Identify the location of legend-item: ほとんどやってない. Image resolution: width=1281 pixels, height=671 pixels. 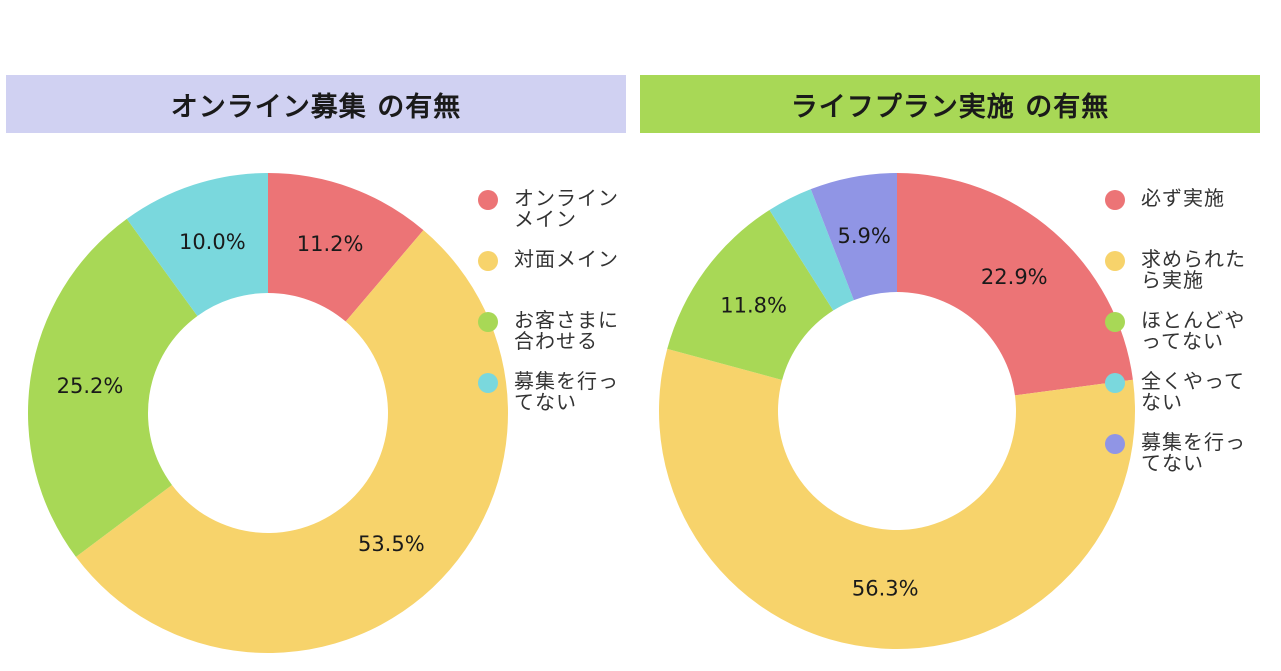
(1180, 340).